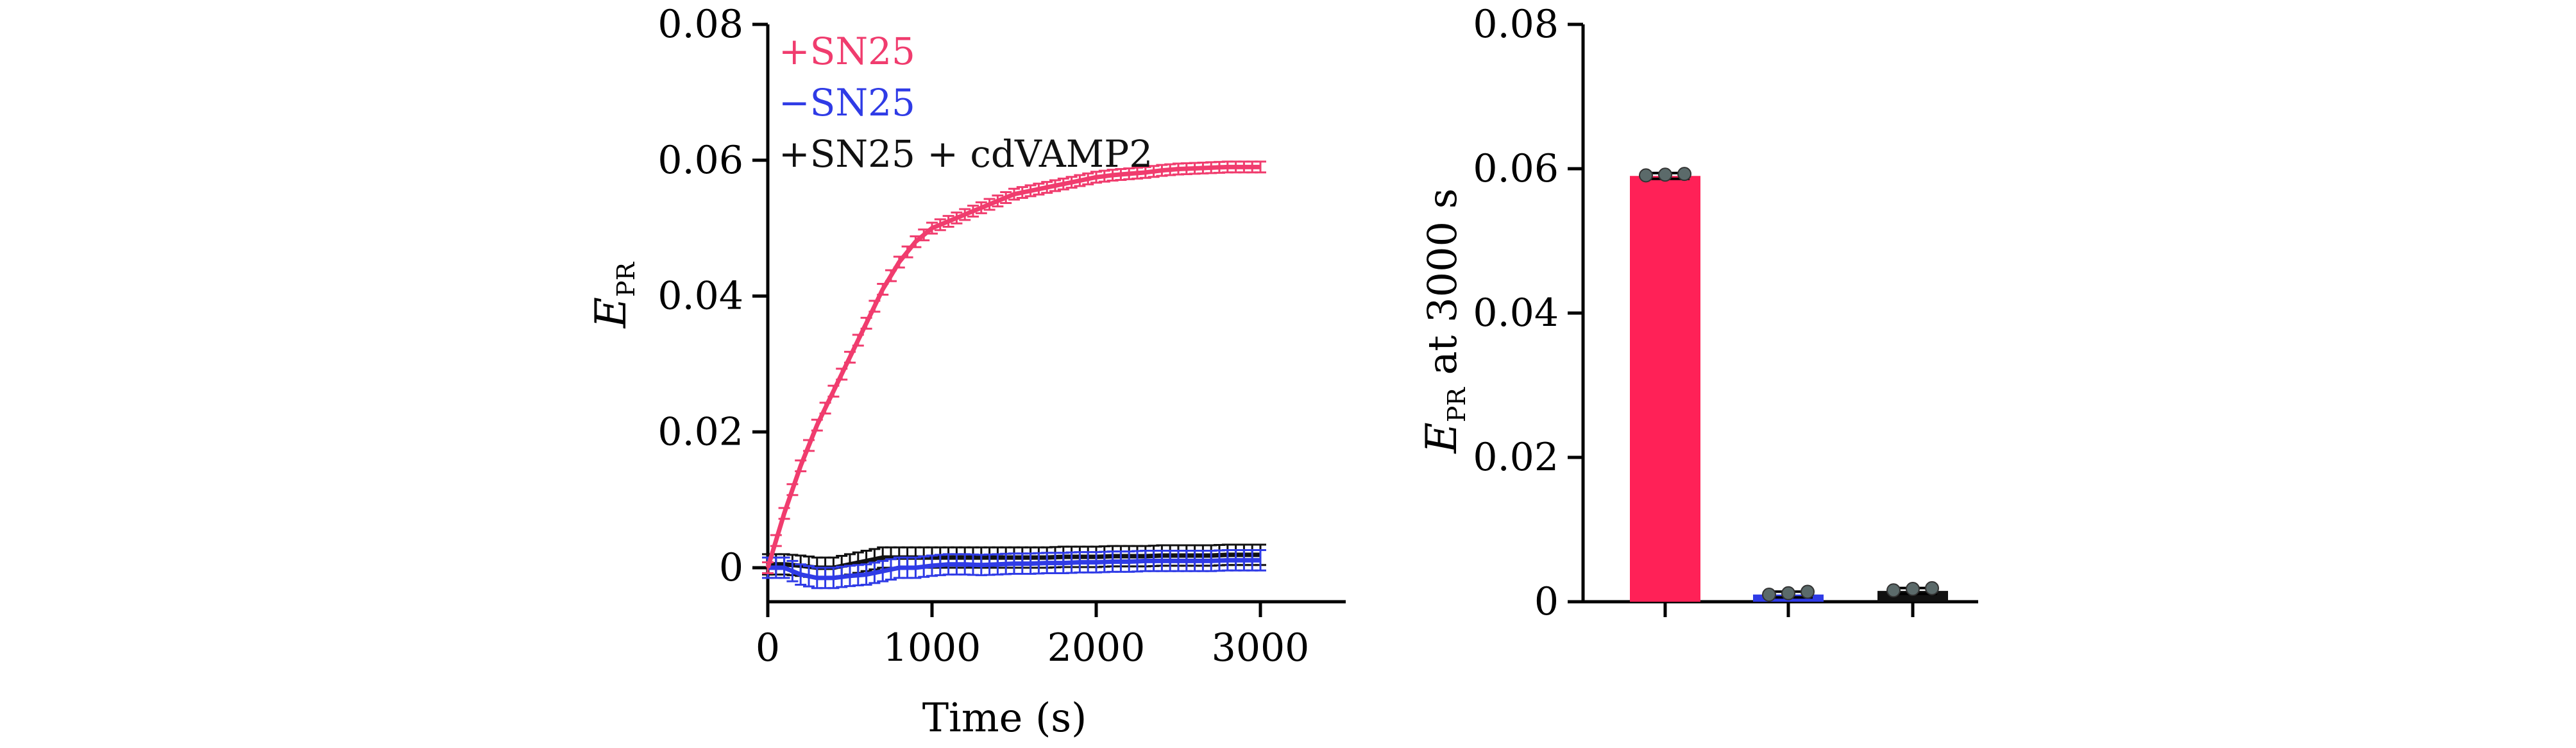 The height and width of the screenshot is (748, 2576). What do you see at coordinates (966, 154) in the screenshot?
I see `legend-entry: +SN25 + cdVAMP2` at bounding box center [966, 154].